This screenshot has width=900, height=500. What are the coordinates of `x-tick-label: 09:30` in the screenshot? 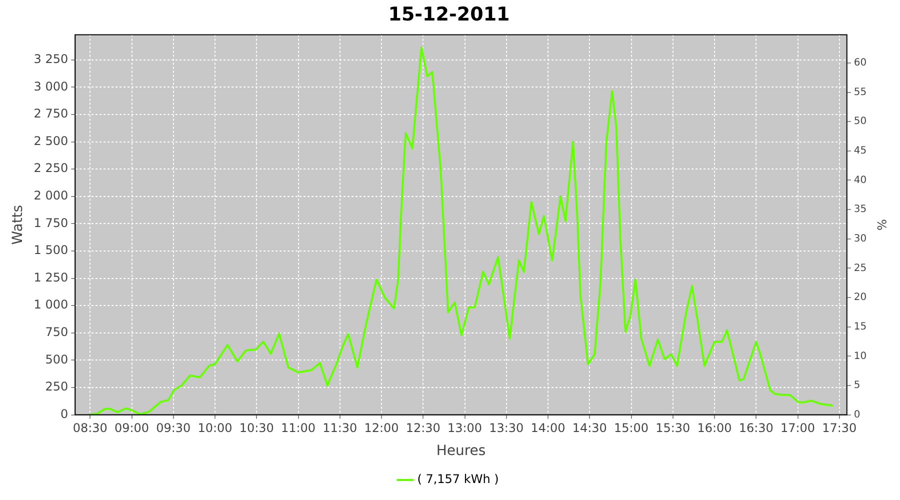 It's located at (173, 428).